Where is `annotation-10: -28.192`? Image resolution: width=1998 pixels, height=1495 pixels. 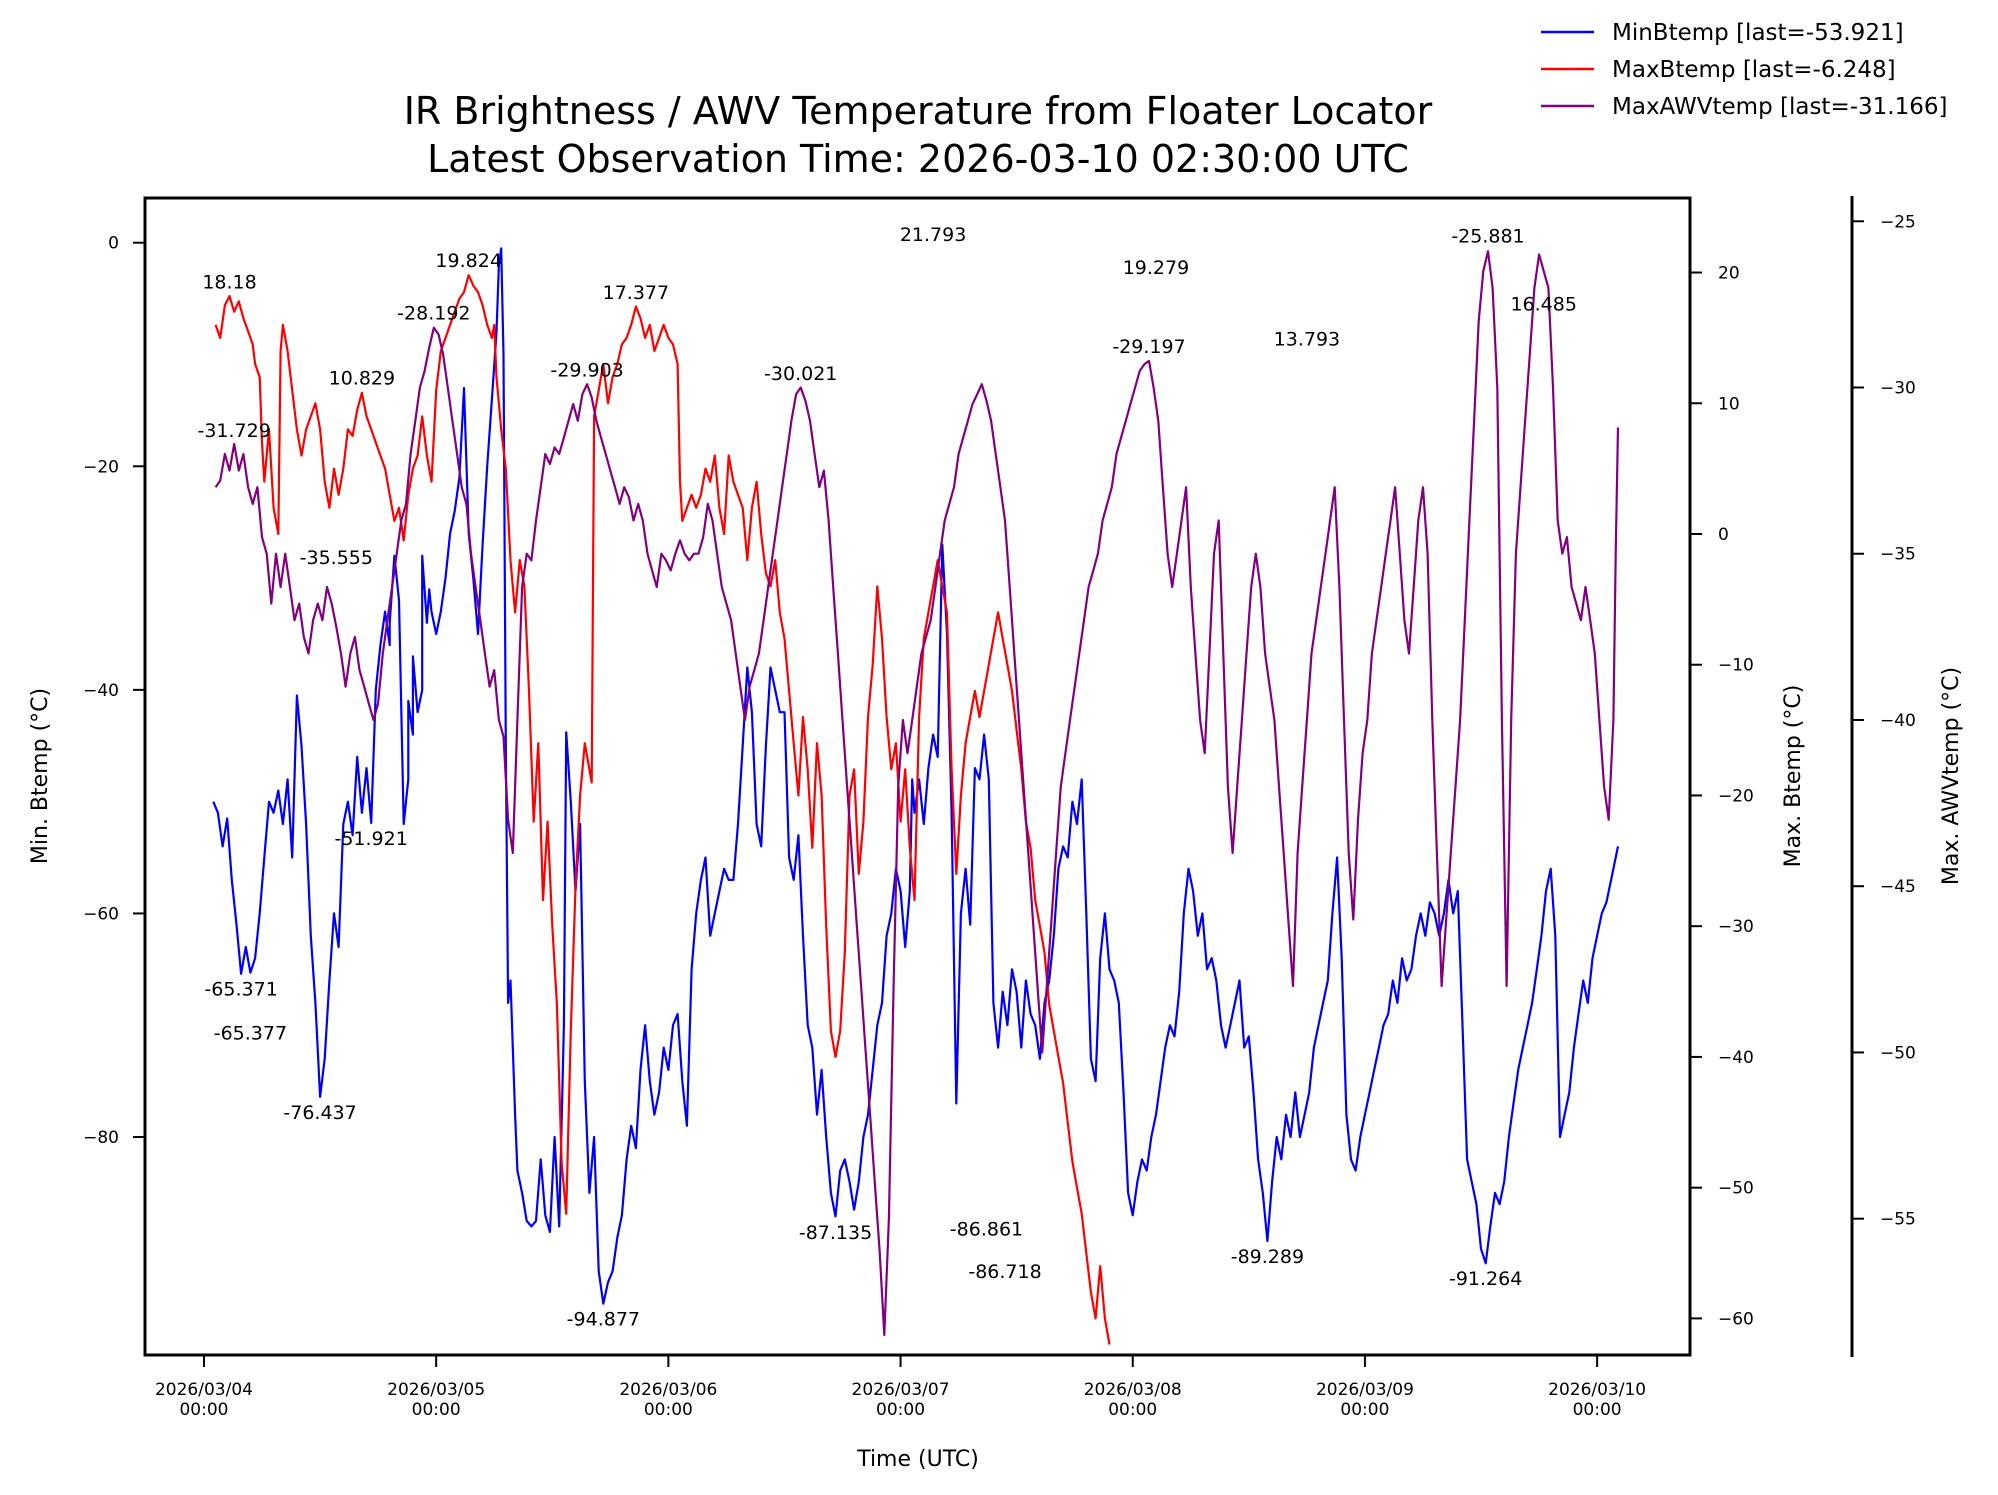
annotation-10: -28.192 is located at coordinates (433, 313).